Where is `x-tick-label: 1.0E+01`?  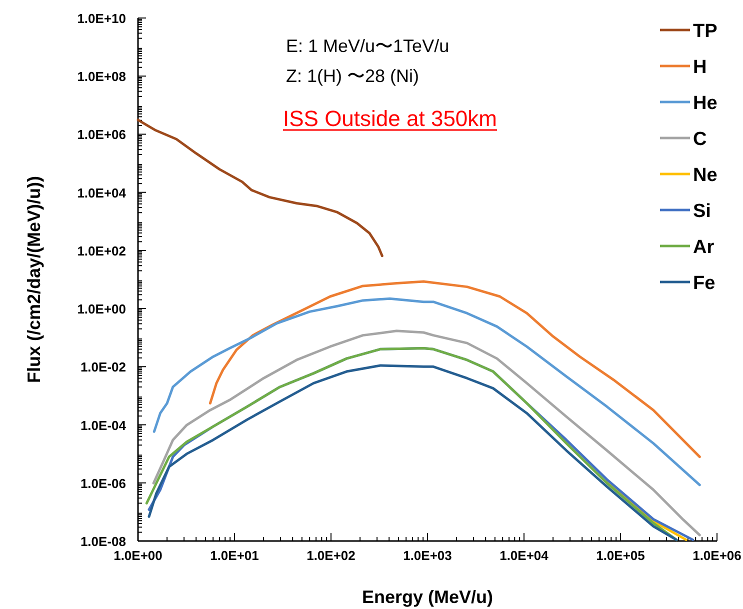 x-tick-label: 1.0E+01 is located at coordinates (234, 555).